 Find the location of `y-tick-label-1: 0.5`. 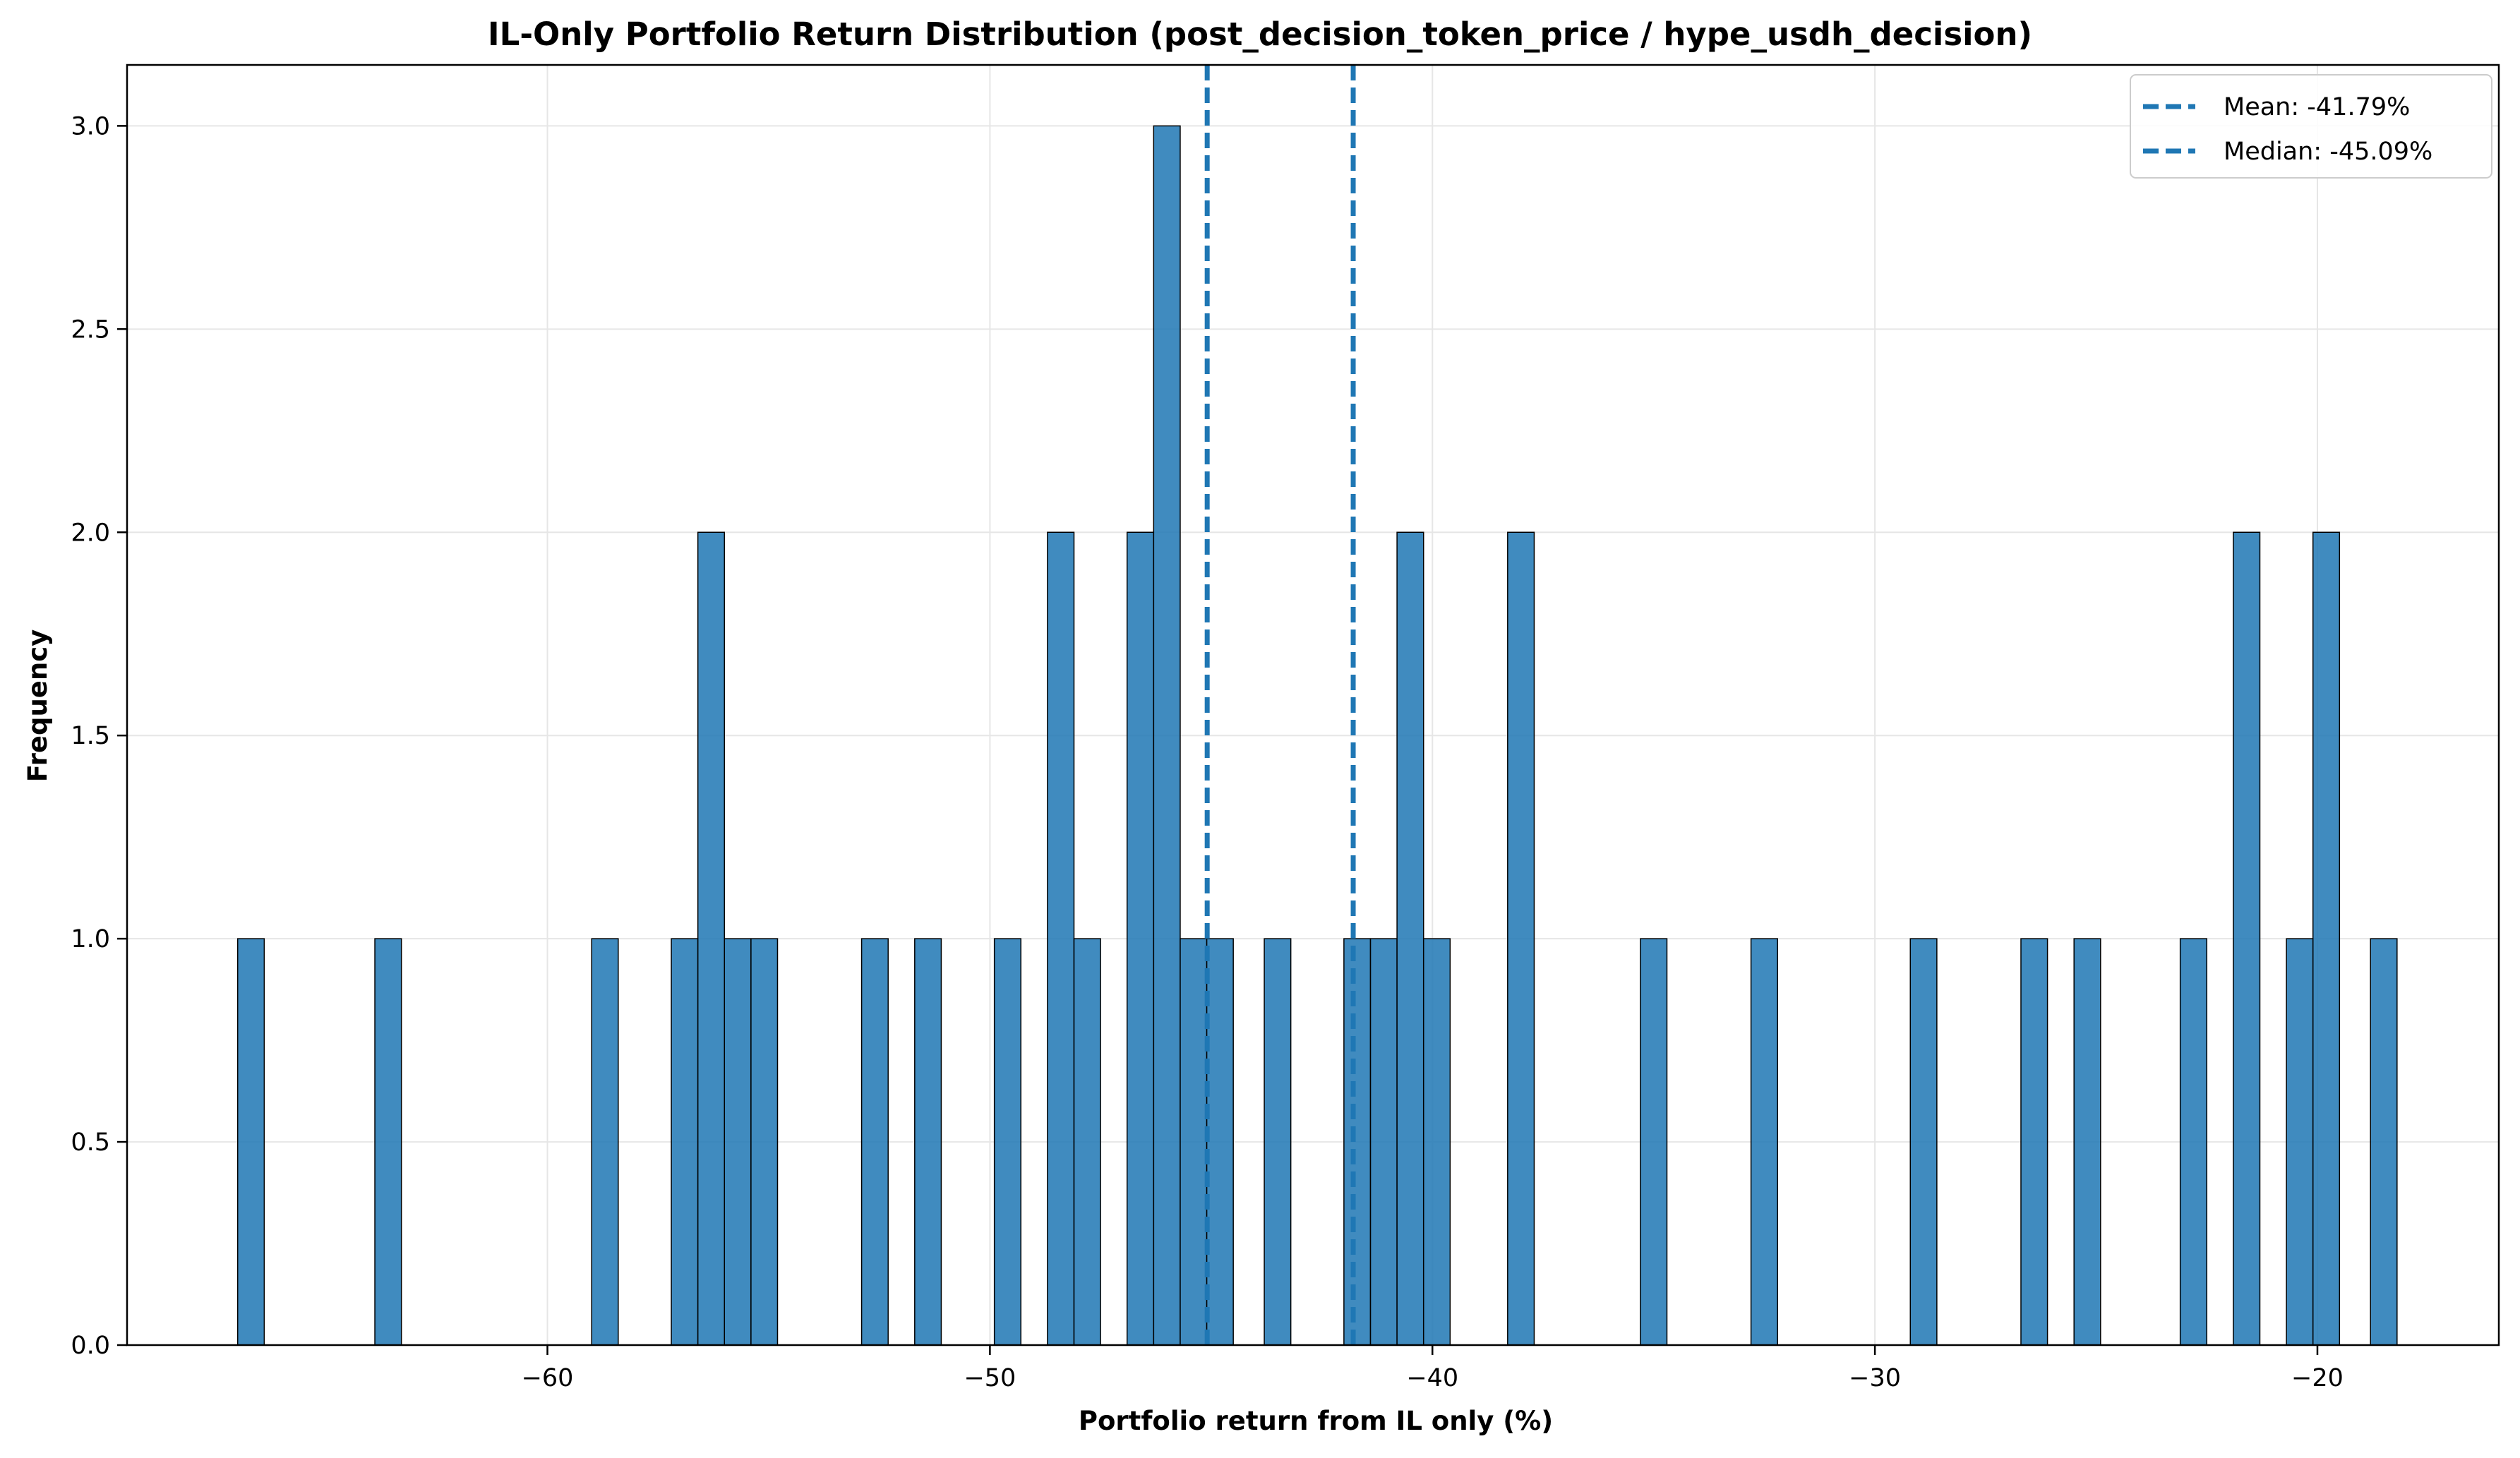

y-tick-label-1: 0.5 is located at coordinates (91, 1142).